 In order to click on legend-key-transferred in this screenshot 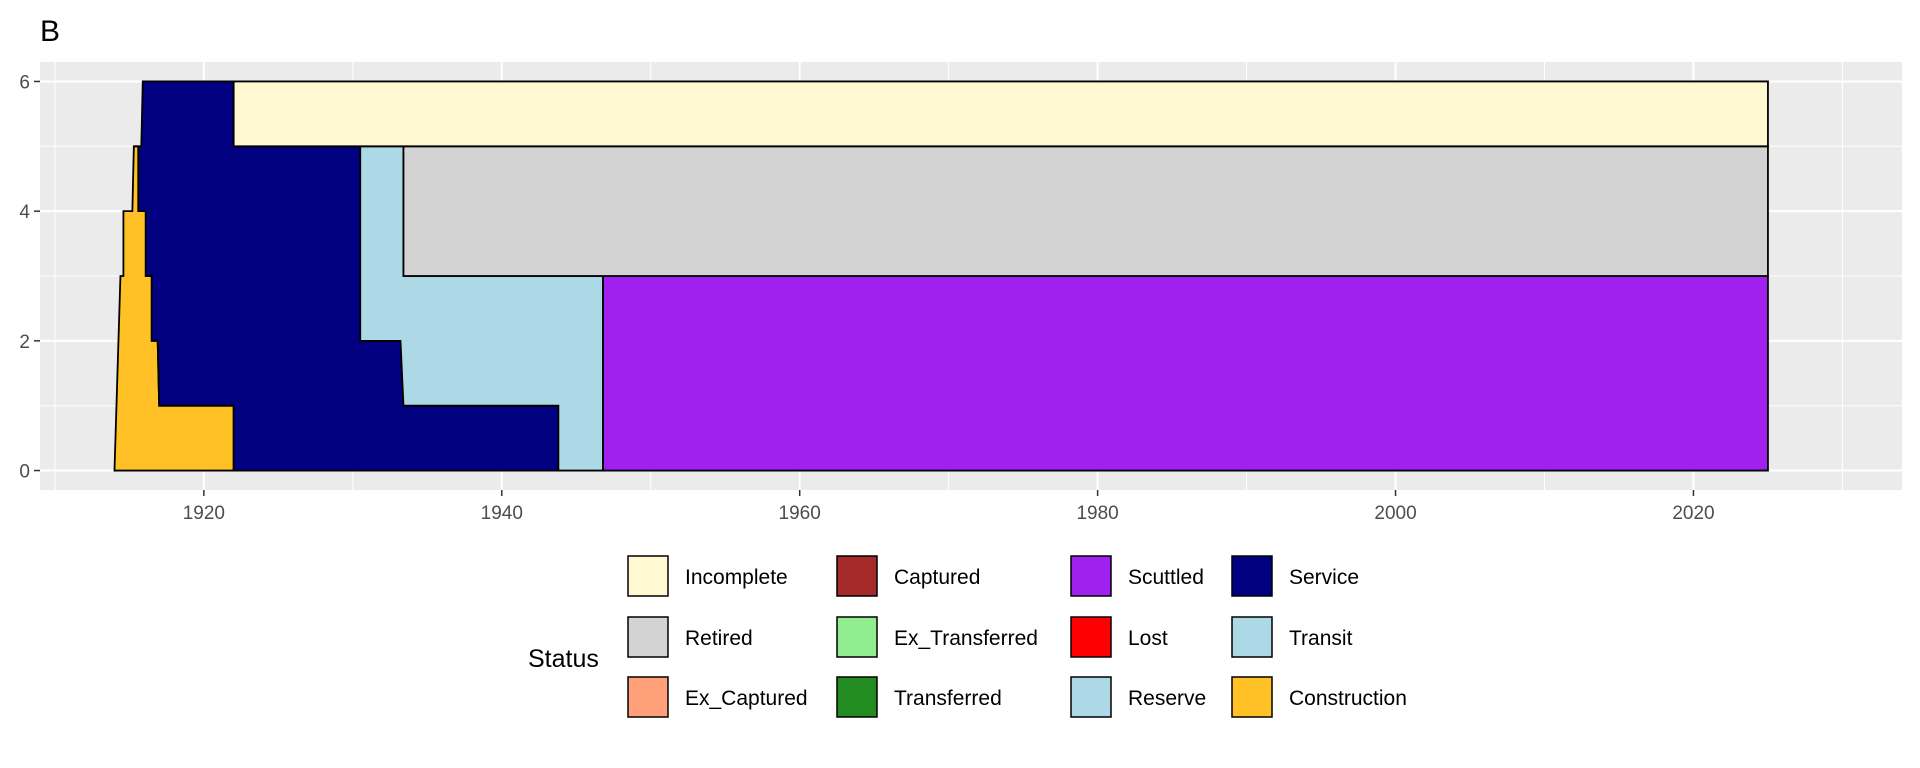, I will do `click(857, 697)`.